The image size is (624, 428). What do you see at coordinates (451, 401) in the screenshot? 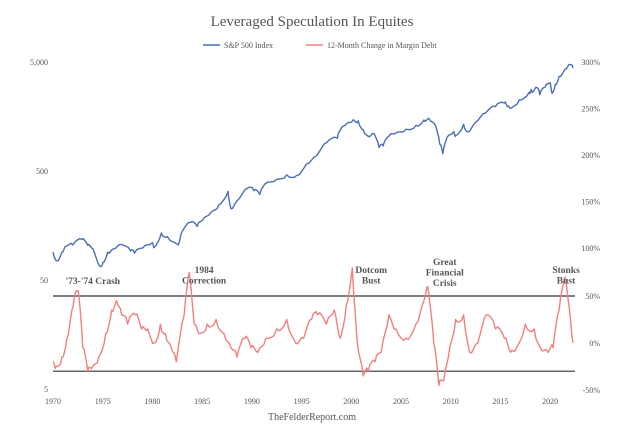
I see `x-tick-label: 2010` at bounding box center [451, 401].